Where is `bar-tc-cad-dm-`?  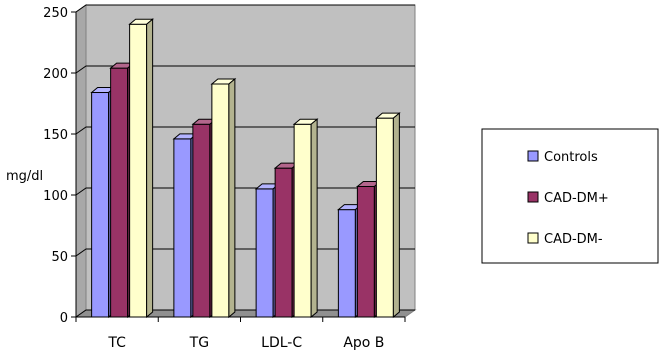 bar-tc-cad-dm- is located at coordinates (141, 168).